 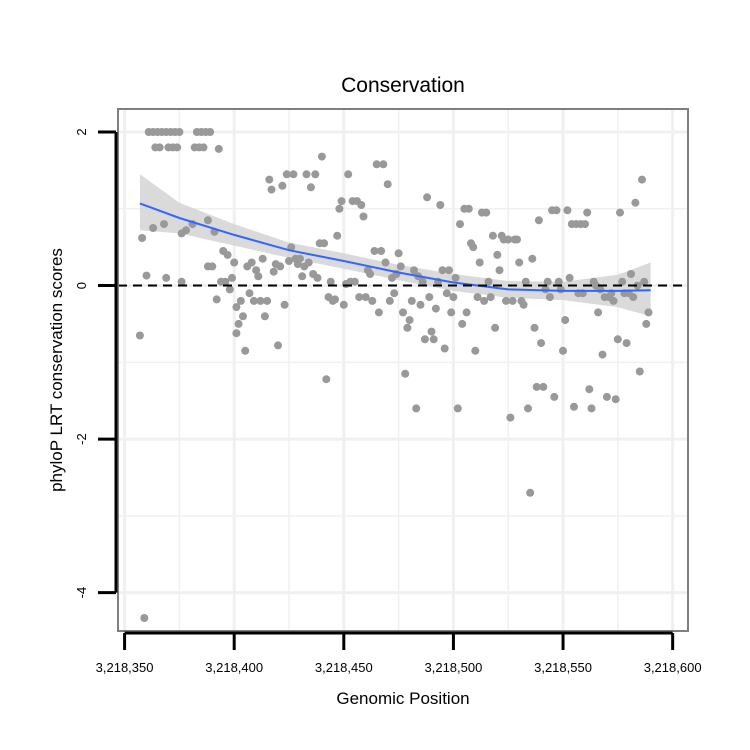 What do you see at coordinates (125, 667) in the screenshot?
I see `x-tick-label: 3,218,350` at bounding box center [125, 667].